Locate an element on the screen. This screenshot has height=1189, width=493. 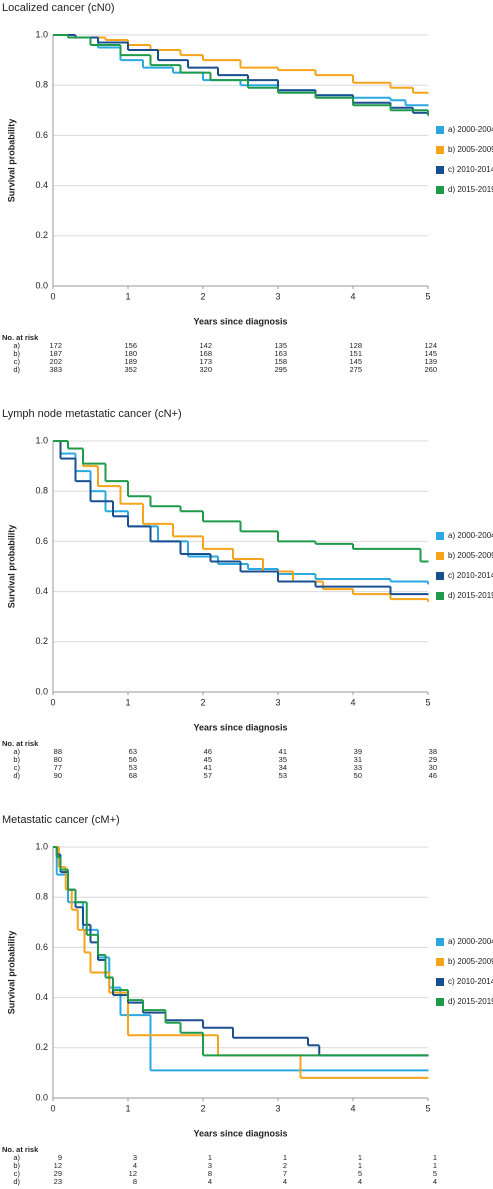
risk-count: 77 is located at coordinates (58, 767).